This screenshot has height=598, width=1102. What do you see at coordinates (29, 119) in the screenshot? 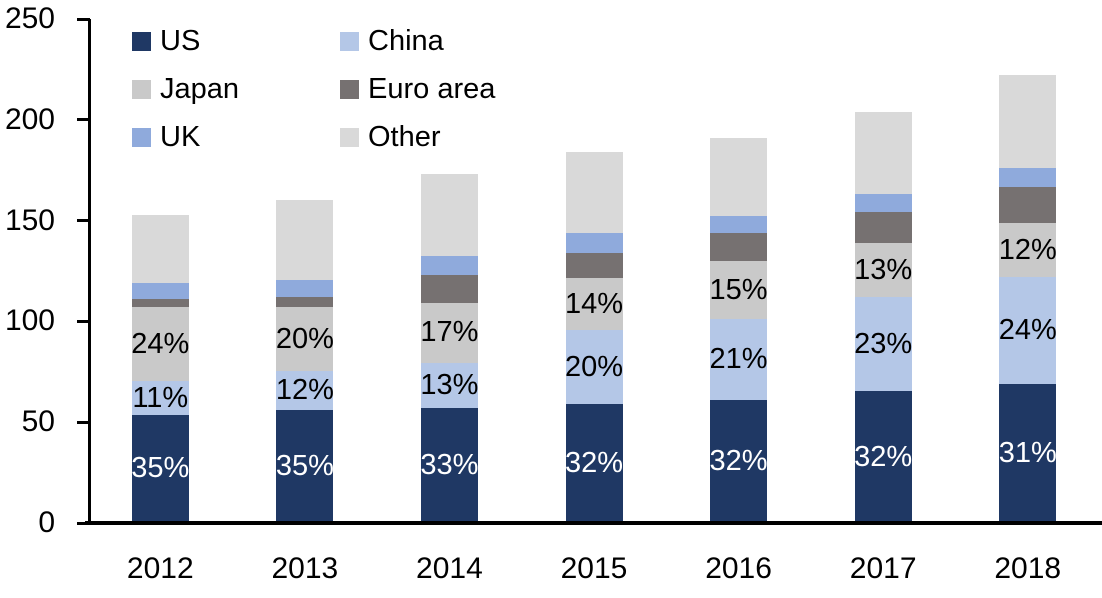
I see `y-axis-label-200: 200` at bounding box center [29, 119].